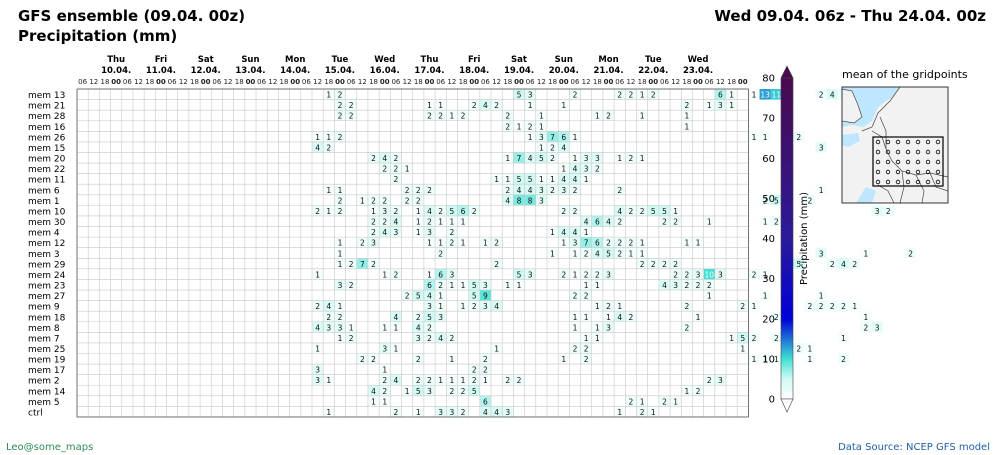 Image resolution: width=1000 pixels, height=455 pixels. I want to click on member-label: ctrl, so click(35, 413).